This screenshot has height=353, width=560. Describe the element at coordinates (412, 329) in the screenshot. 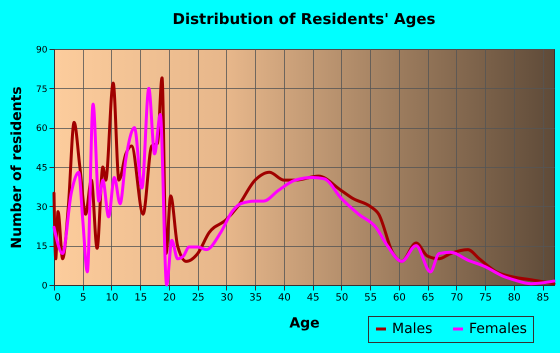

I see `legend-label: Males` at that location.